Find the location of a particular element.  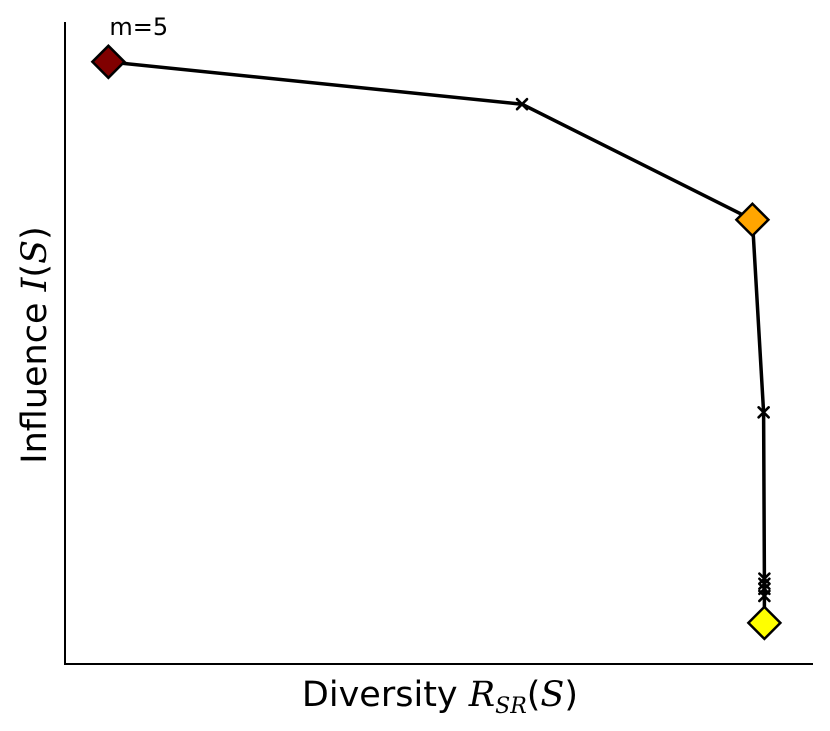

x-axis-title: Diversity RSR(S) is located at coordinates (440, 697).